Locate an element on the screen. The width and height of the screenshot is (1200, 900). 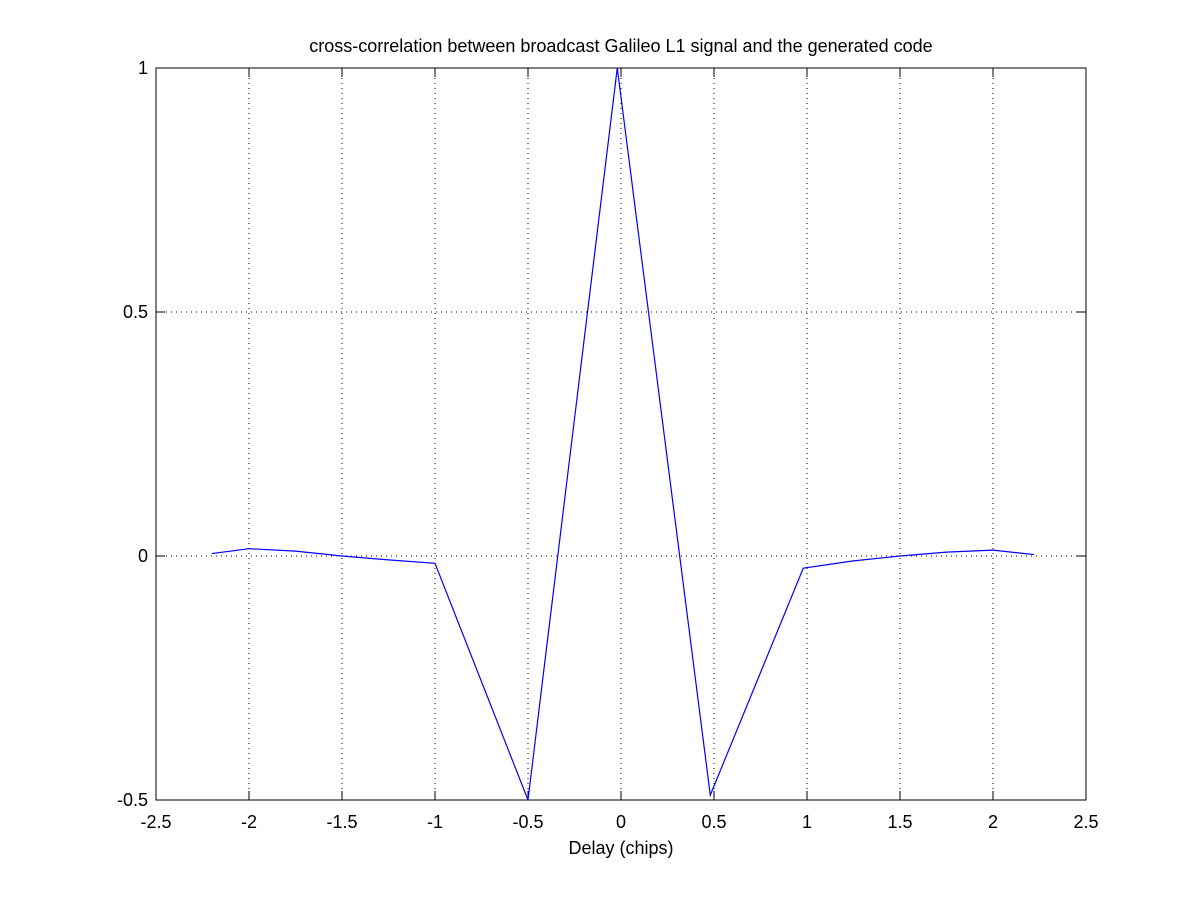
x-axis-label: Delay (chips) is located at coordinates (620, 848).